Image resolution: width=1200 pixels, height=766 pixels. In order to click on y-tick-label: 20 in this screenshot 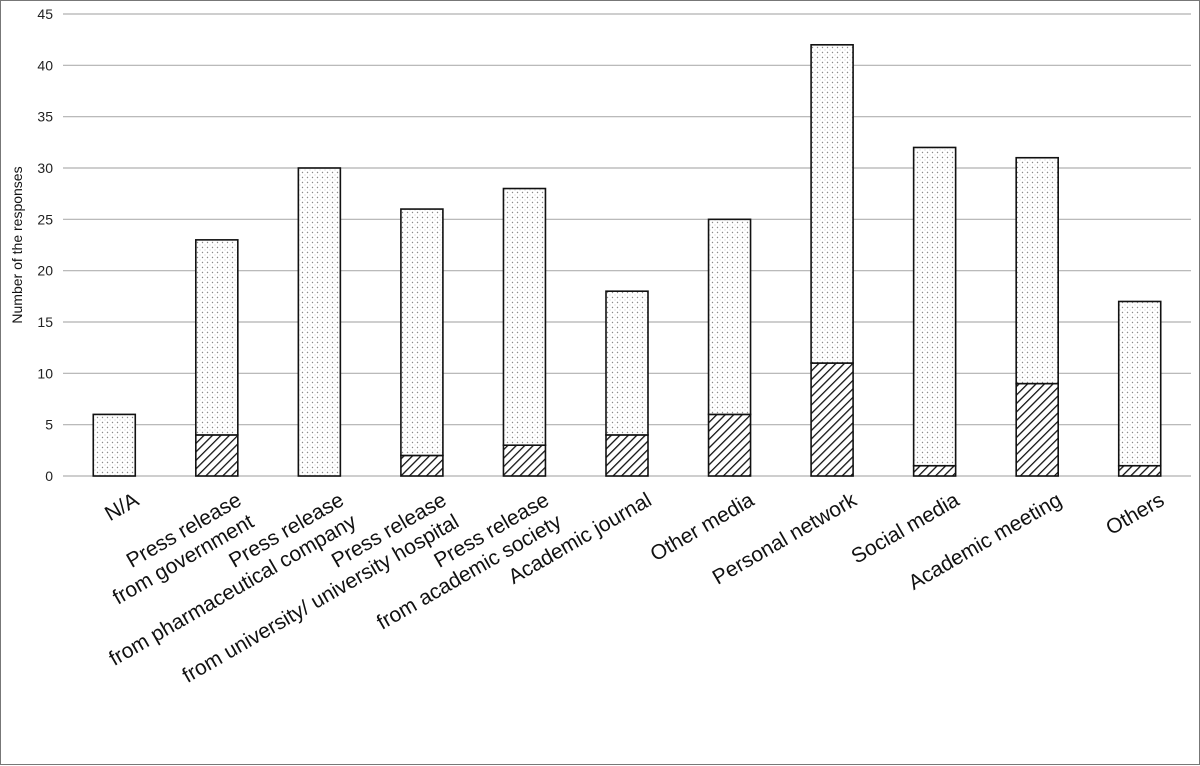, I will do `click(45, 271)`.